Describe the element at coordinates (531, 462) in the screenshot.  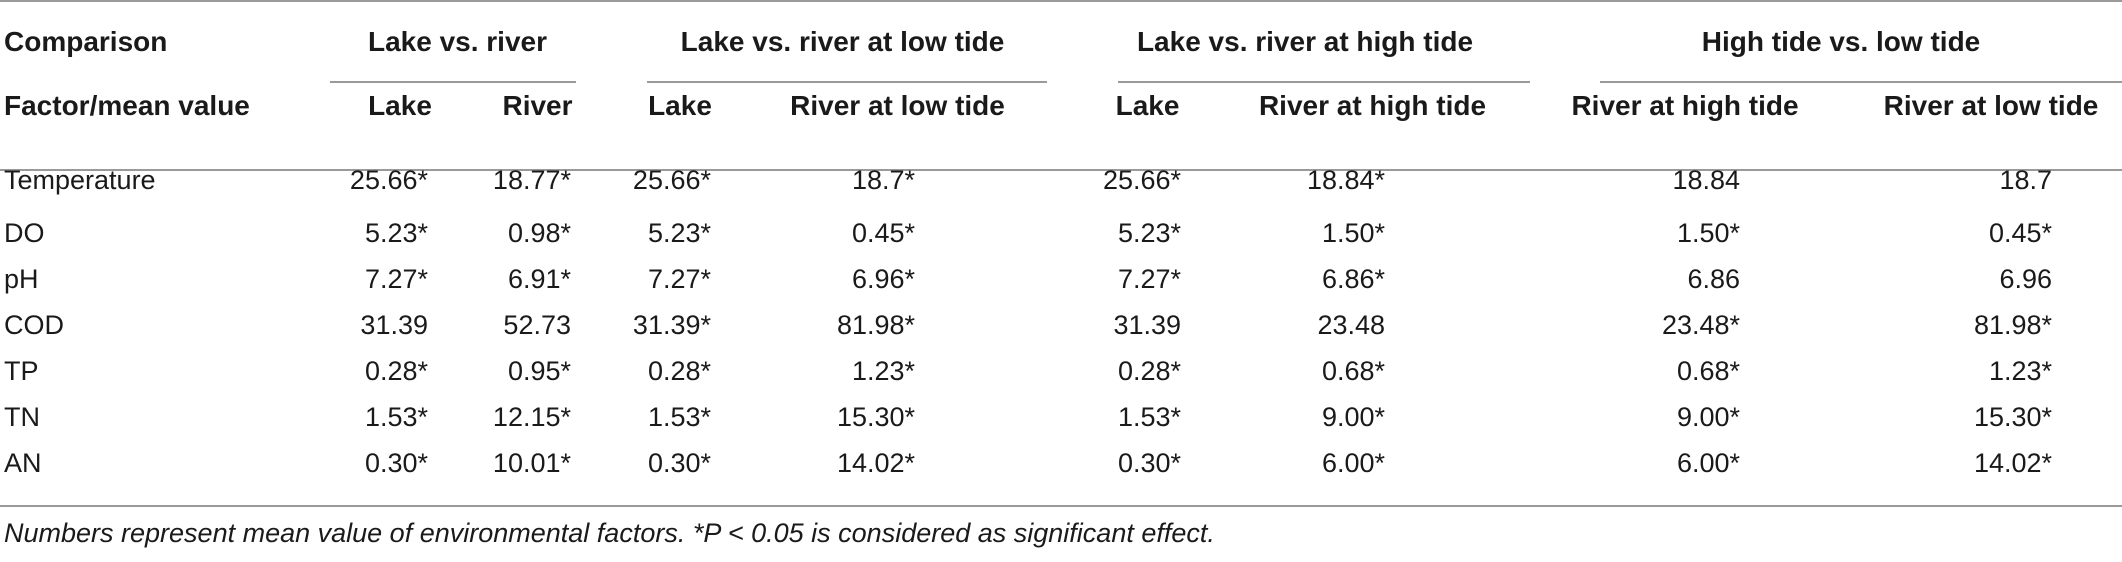
I see `value-cell: 10.01*` at that location.